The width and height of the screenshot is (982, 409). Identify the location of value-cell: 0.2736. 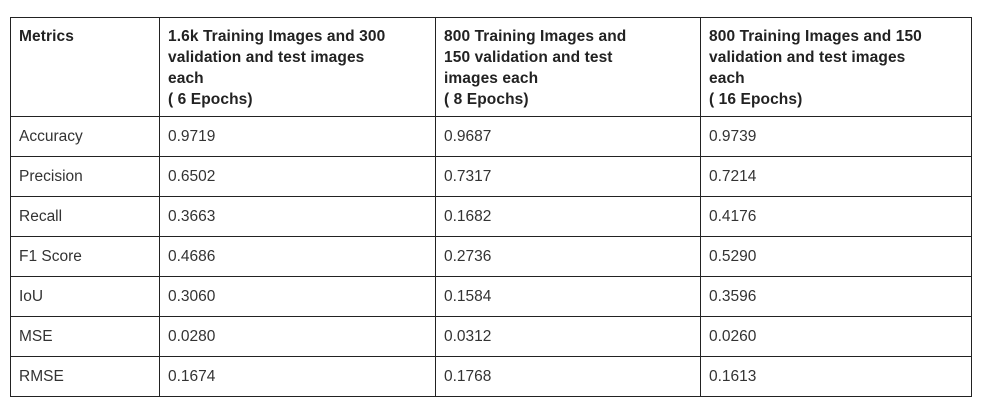
(568, 256).